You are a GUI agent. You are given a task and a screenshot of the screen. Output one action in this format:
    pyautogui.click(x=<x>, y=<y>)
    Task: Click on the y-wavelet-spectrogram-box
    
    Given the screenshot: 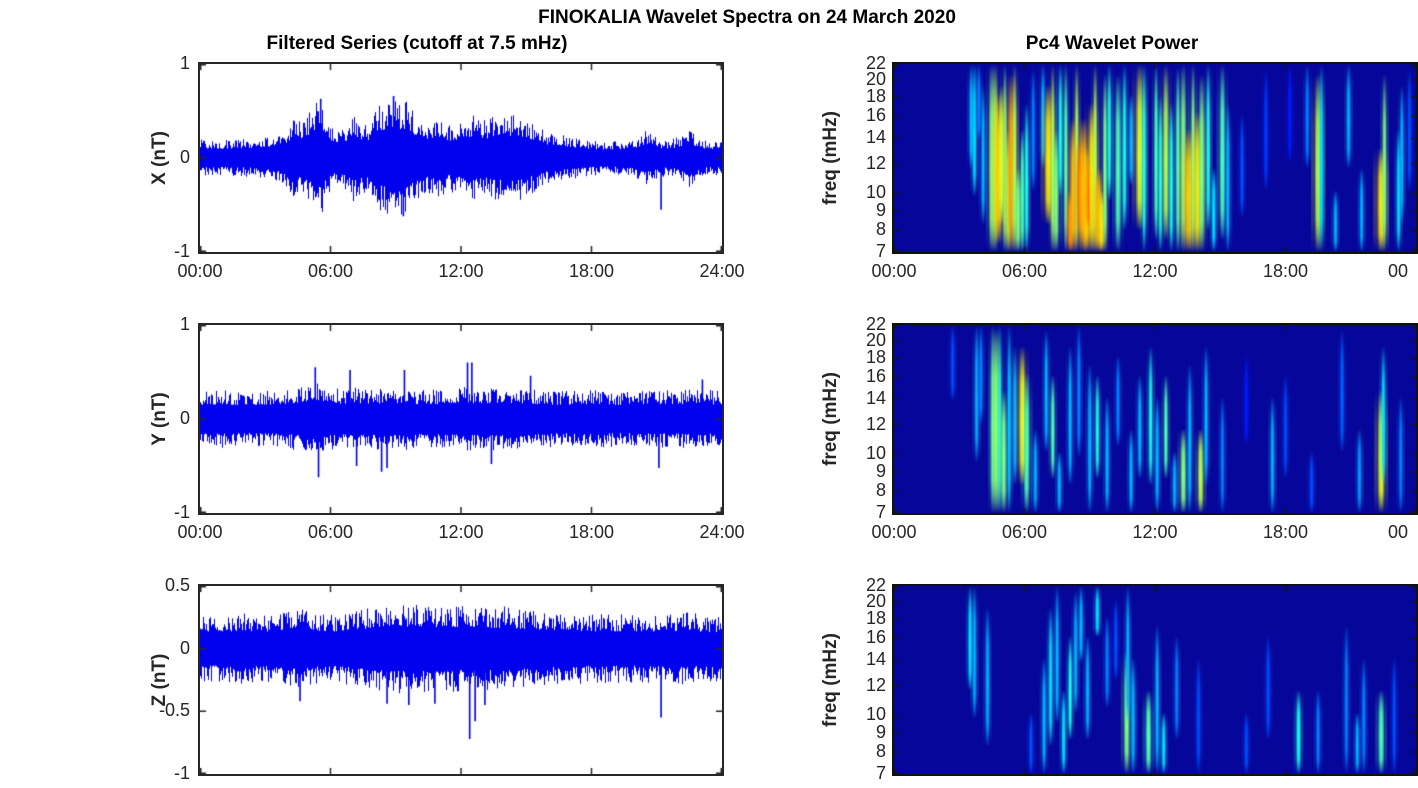 What is the action you would take?
    pyautogui.click(x=1155, y=419)
    